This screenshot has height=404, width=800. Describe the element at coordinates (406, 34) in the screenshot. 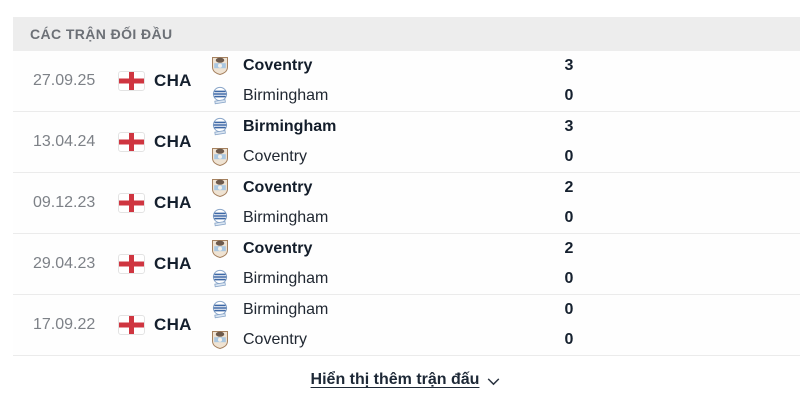

I see `section-header: CÁC TRẬN ĐỐI ĐẦU` at that location.